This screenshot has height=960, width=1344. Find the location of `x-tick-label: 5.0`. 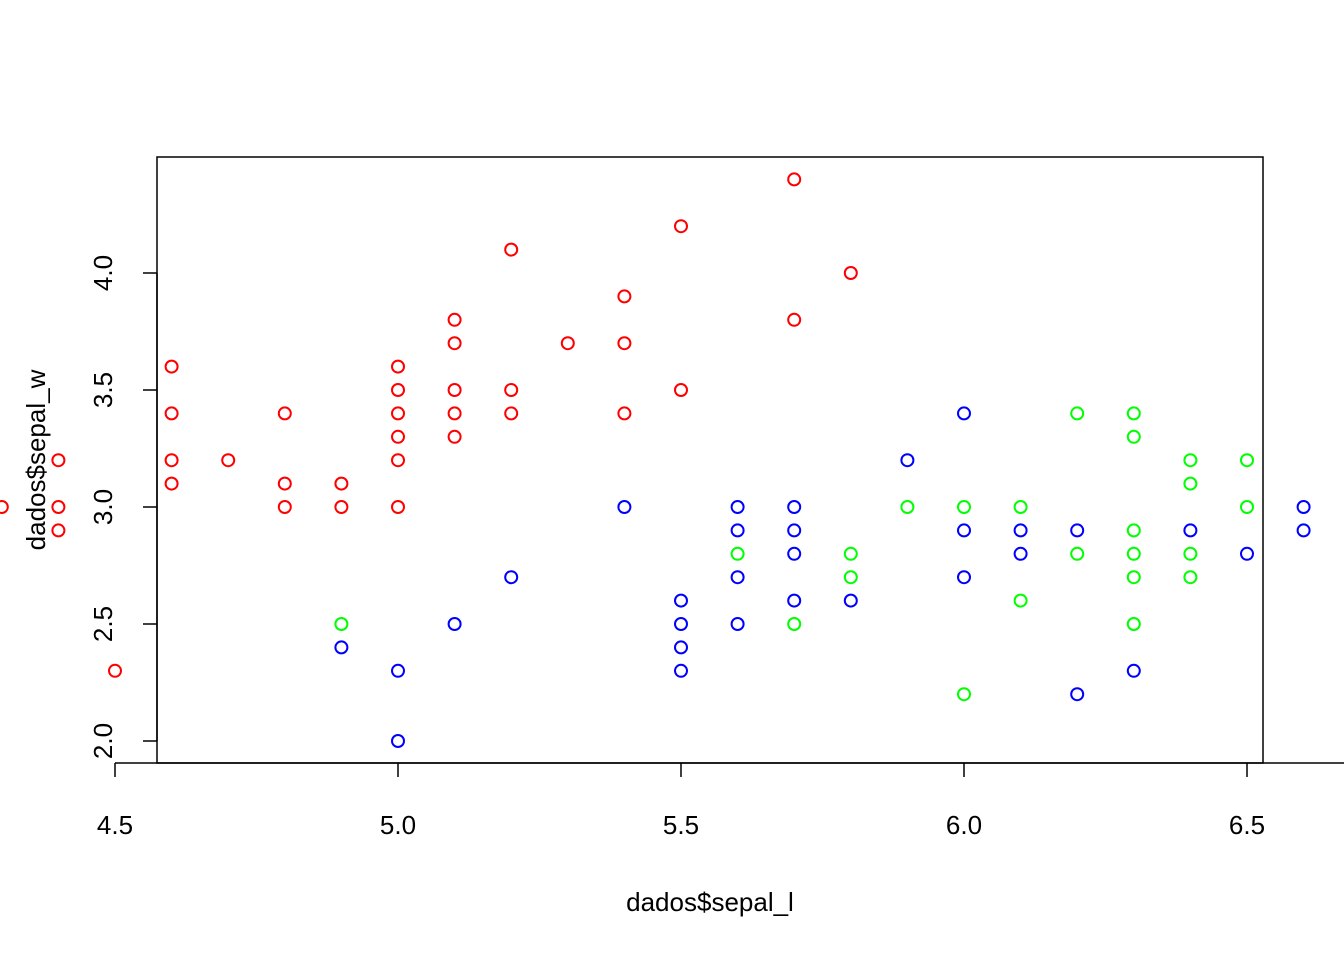

x-tick-label: 5.0 is located at coordinates (398, 825).